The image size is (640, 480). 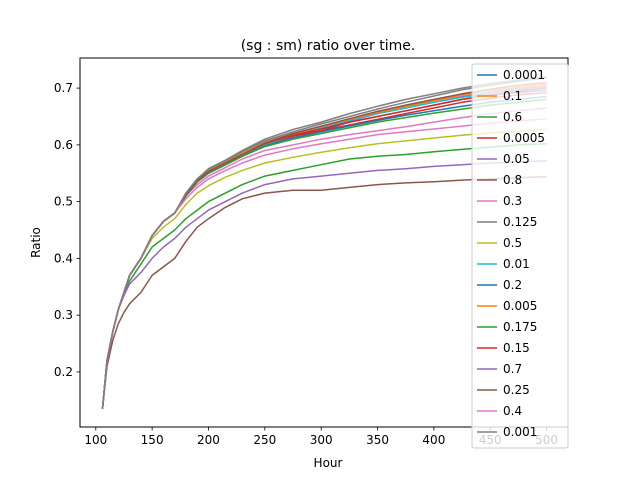 What do you see at coordinates (321, 440) in the screenshot?
I see `x-tick-label-4: 300` at bounding box center [321, 440].